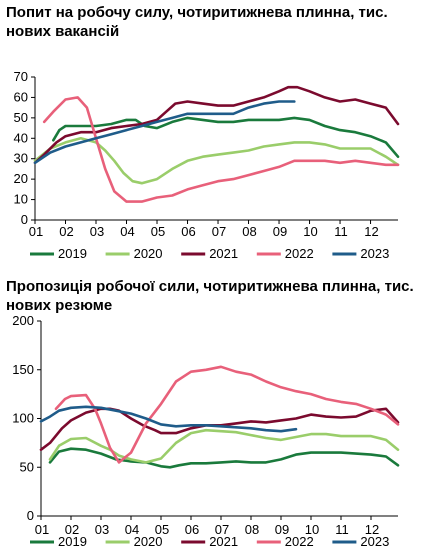  Describe the element at coordinates (21, 137) in the screenshot. I see `y-tick-label: 40` at that location.